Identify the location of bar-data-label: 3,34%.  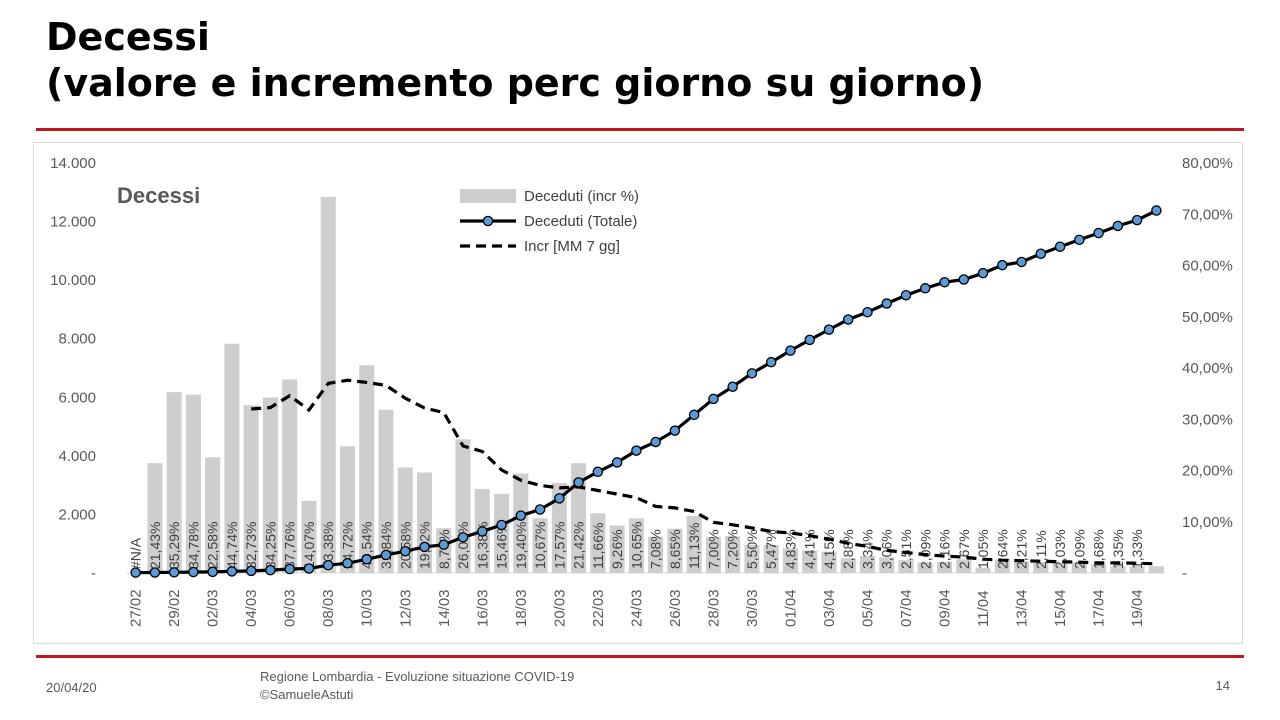
(867, 549).